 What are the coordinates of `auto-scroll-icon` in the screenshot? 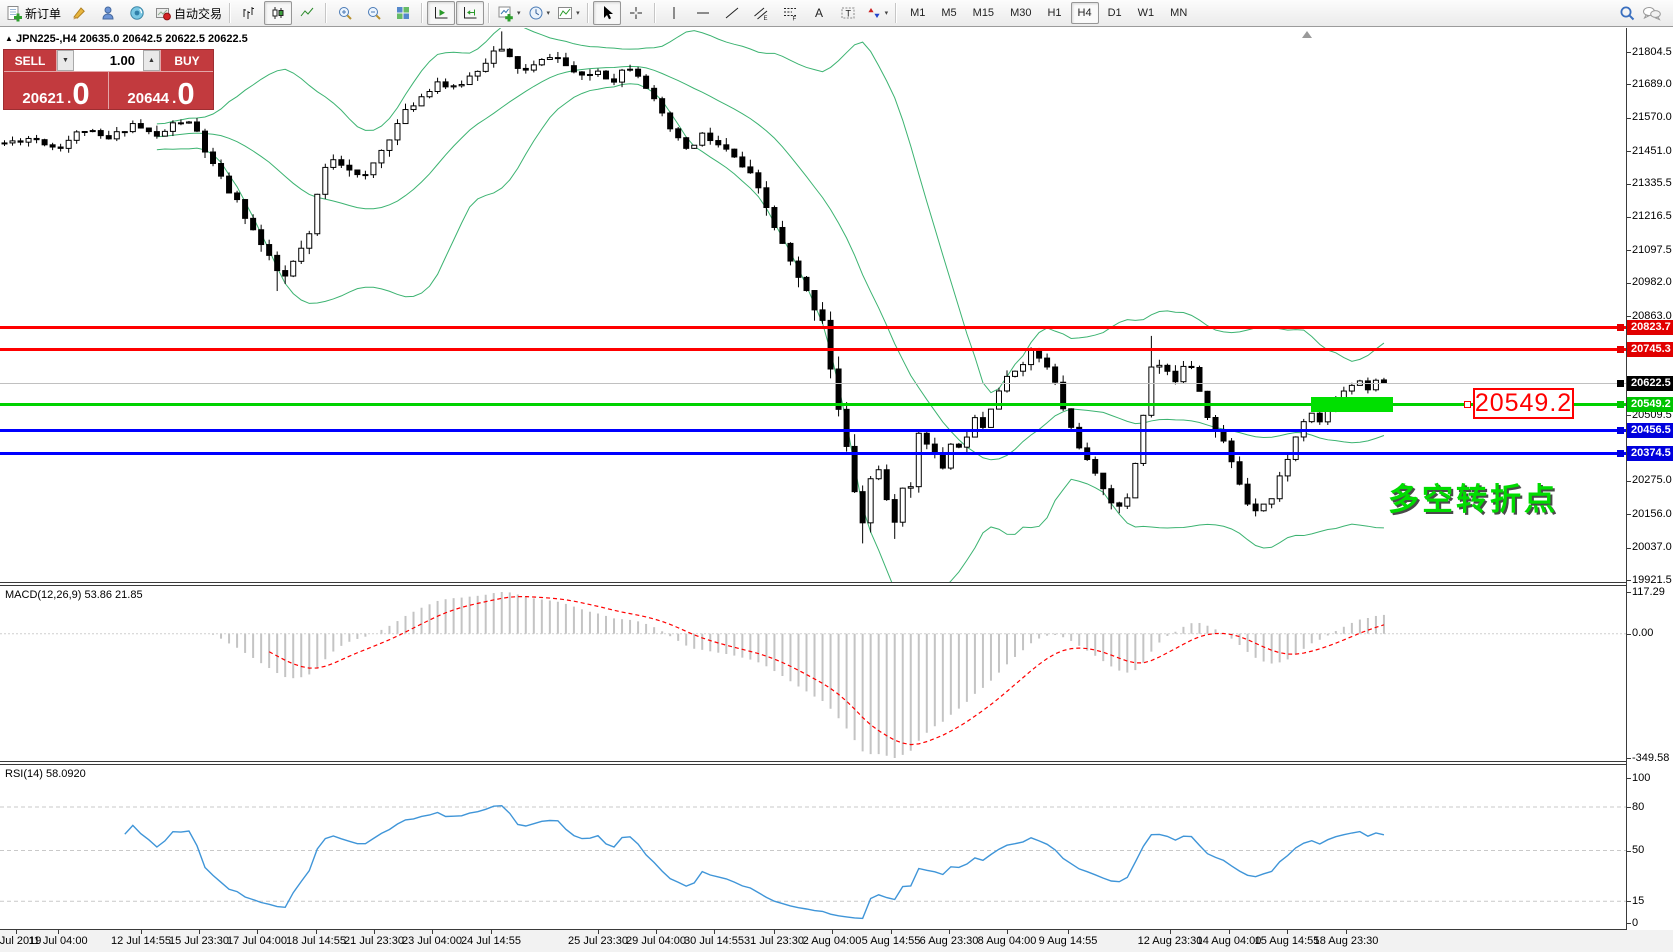 It's located at (441, 13).